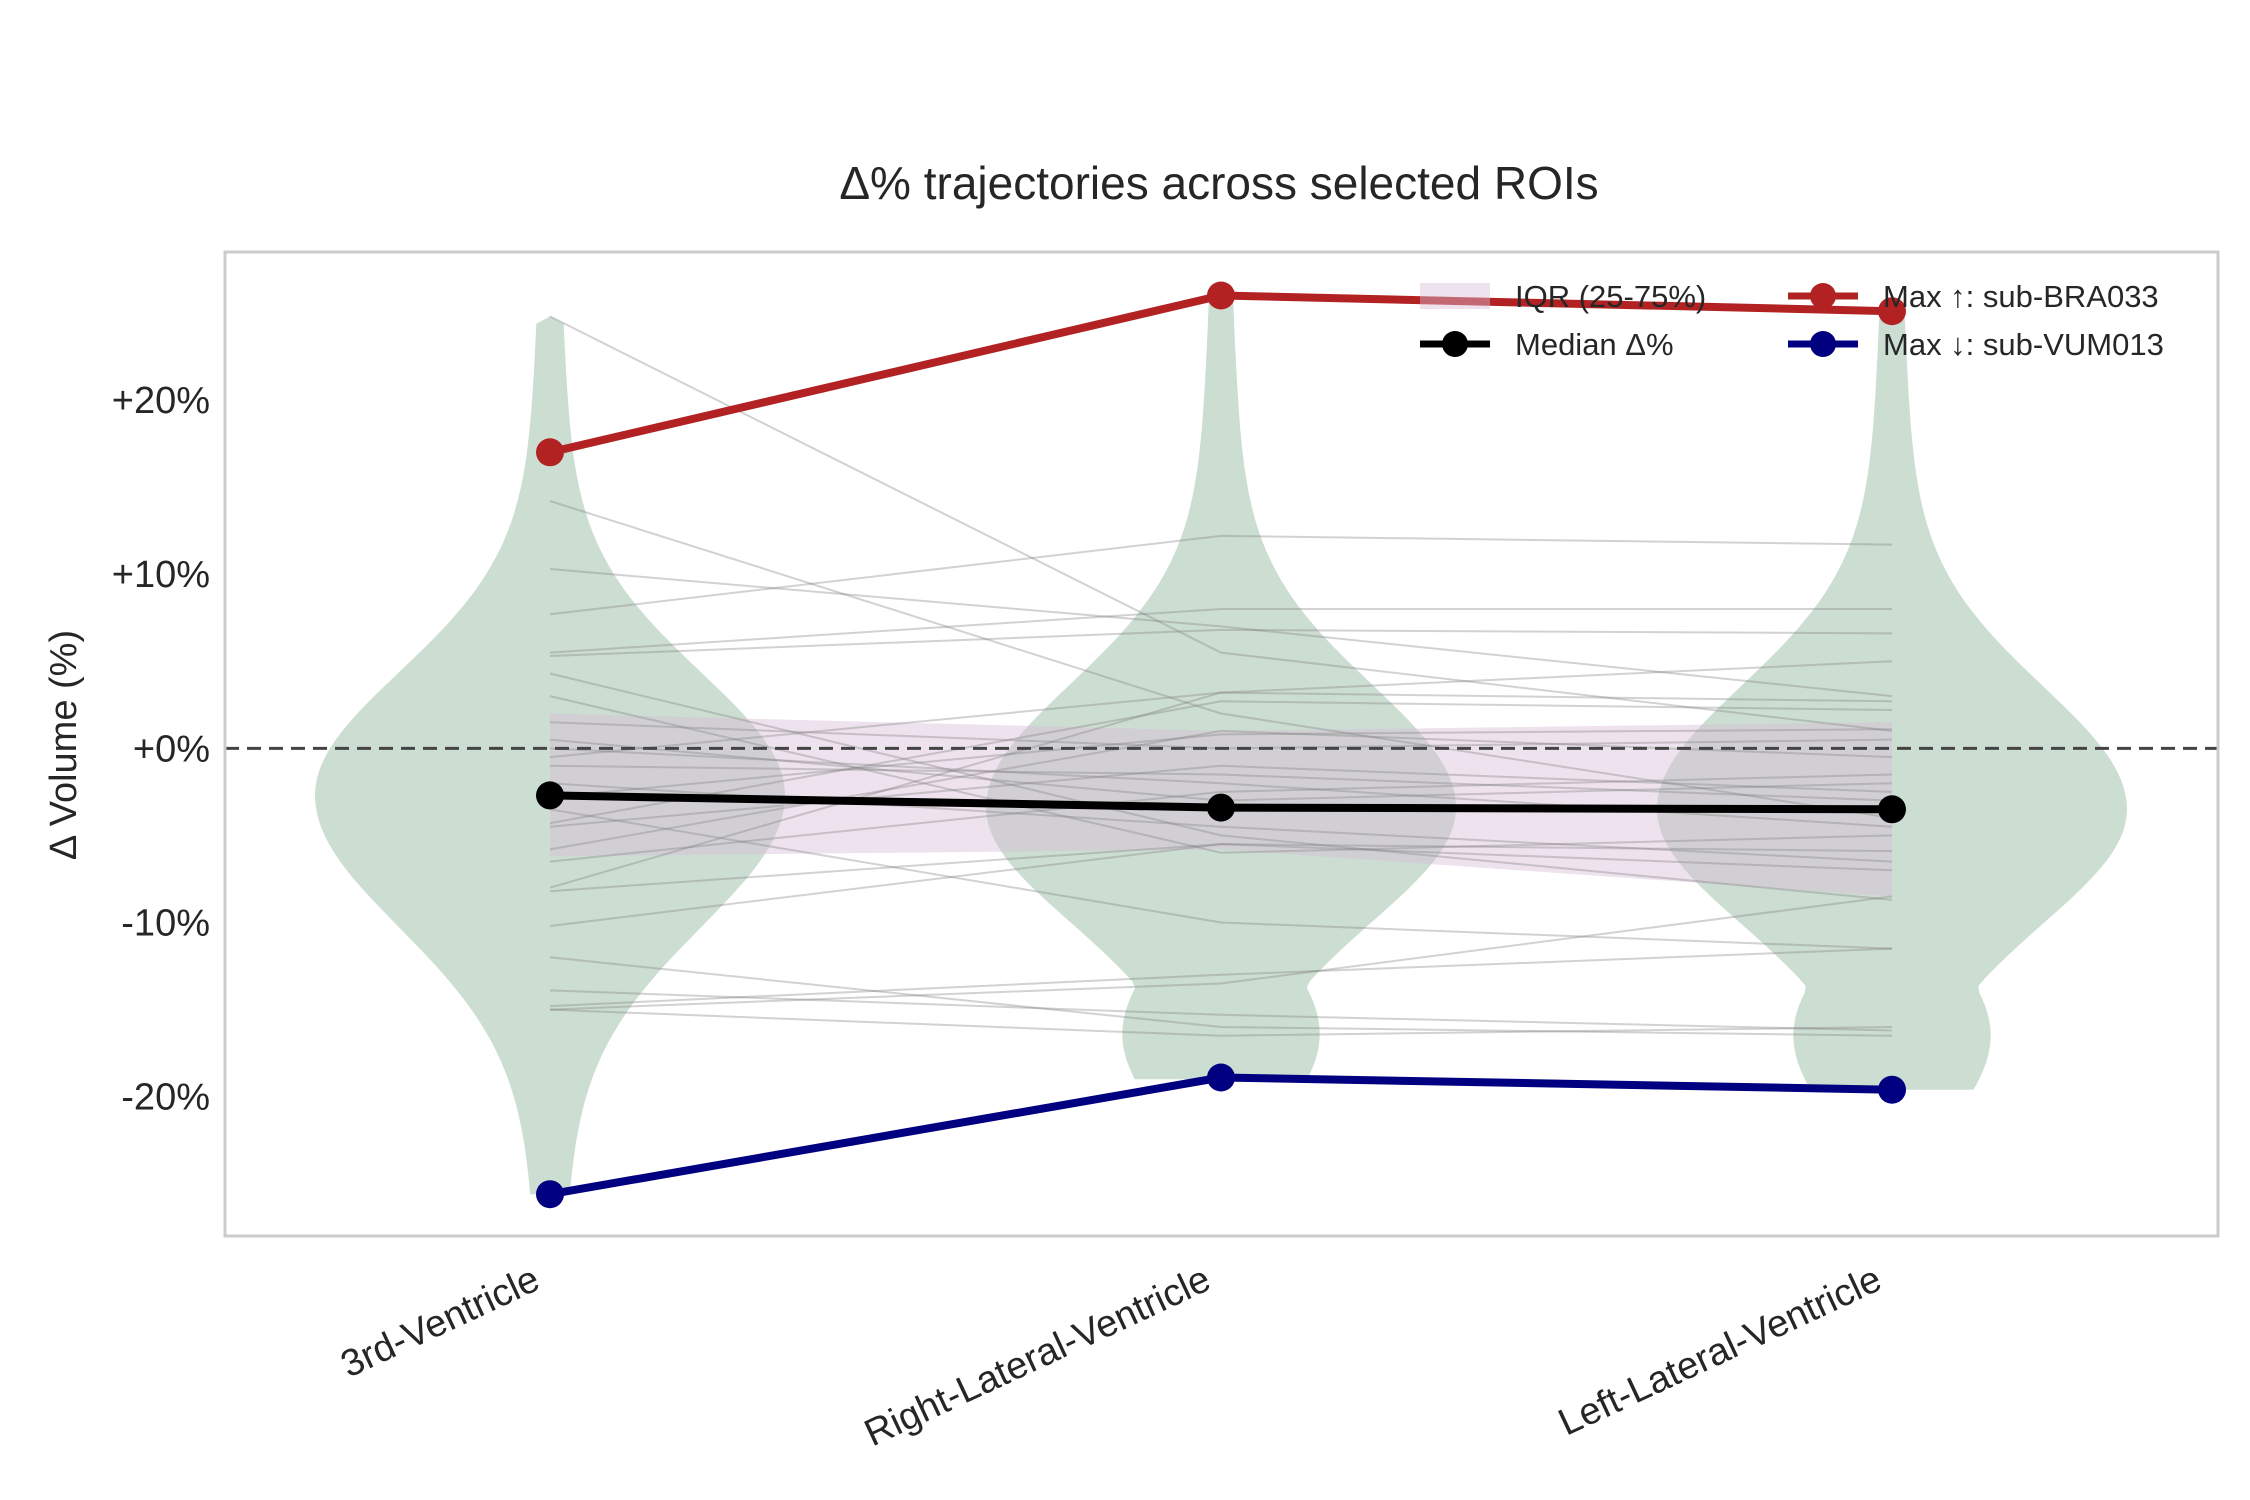  Describe the element at coordinates (1823, 296) in the screenshot. I see `legend-max-increase-marker` at that location.